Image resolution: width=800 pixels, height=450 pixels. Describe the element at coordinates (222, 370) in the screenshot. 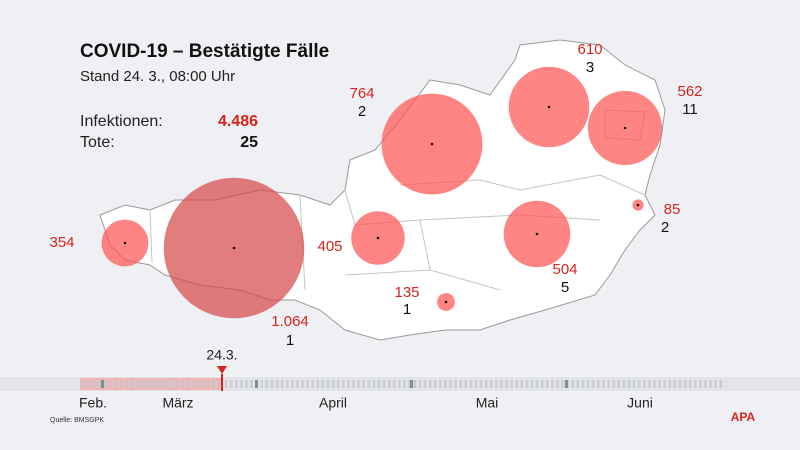

I see `timeline-marker` at that location.